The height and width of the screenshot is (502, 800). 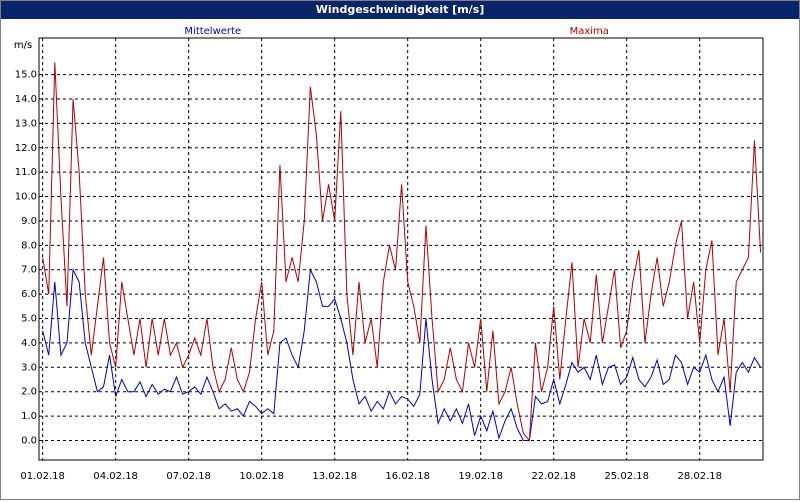 What do you see at coordinates (29, 367) in the screenshot?
I see `y-tick-label: 3.0` at bounding box center [29, 367].